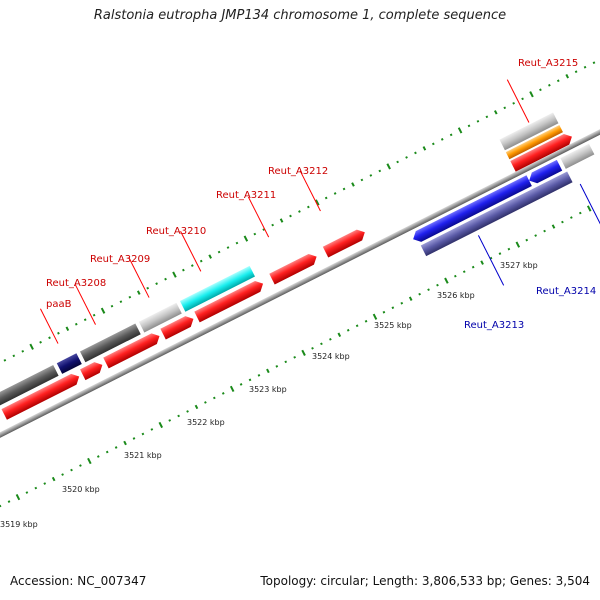  Describe the element at coordinates (519, 265) in the screenshot. I see `scale-label: 3527 kbp` at that location.